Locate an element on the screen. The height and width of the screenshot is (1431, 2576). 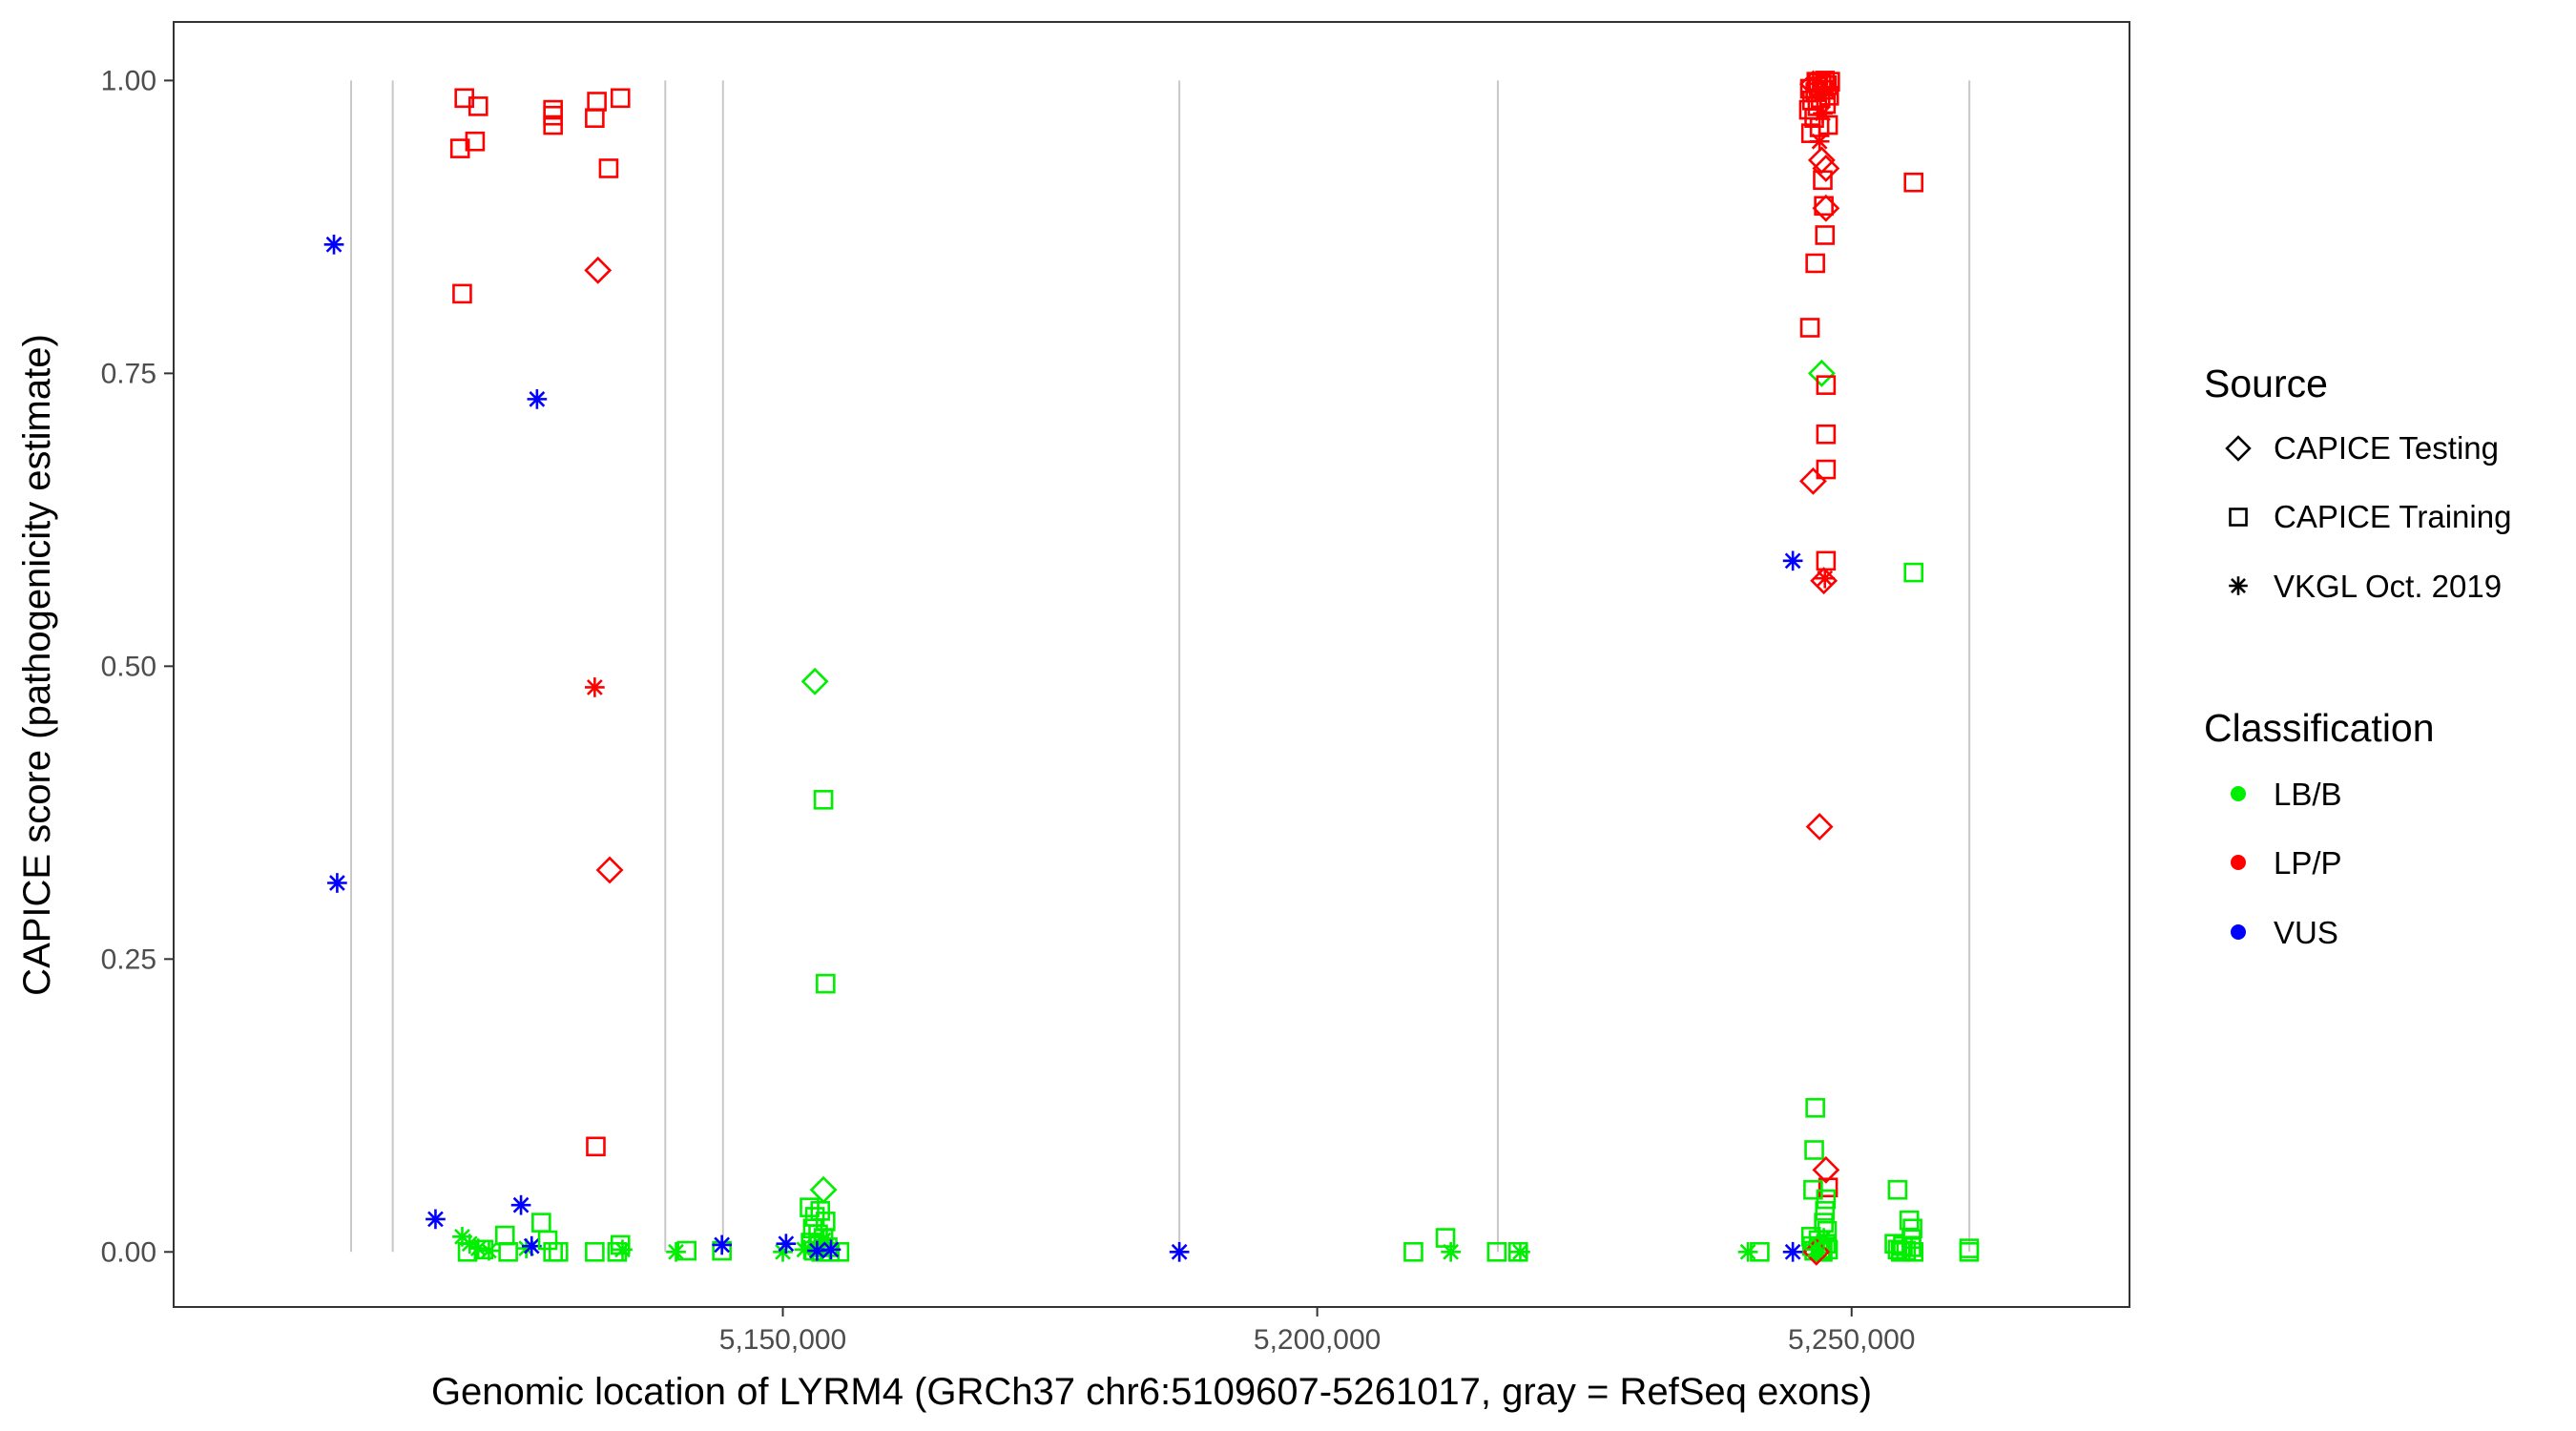
legend-label: CAPICE Training is located at coordinates (2392, 516).